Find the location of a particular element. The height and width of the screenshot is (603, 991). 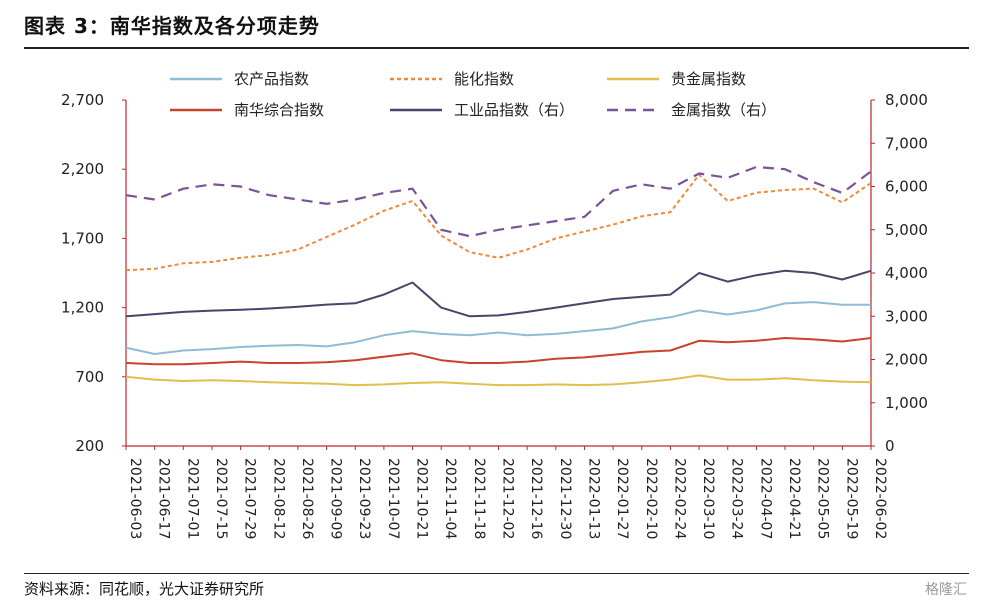

title-rule is located at coordinates (496, 48).